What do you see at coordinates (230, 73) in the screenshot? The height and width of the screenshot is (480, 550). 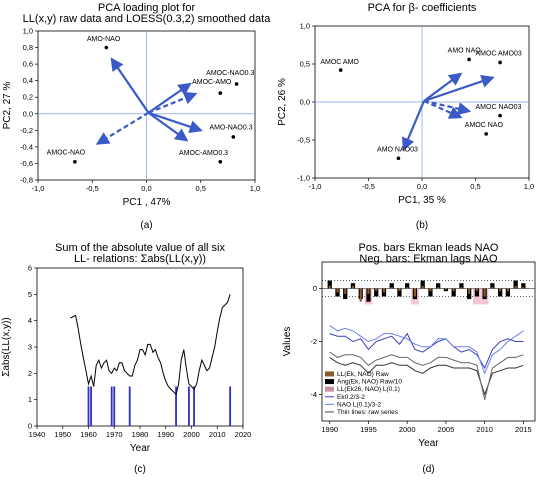 I see `point-label: AMOC-NAO0.3` at bounding box center [230, 73].